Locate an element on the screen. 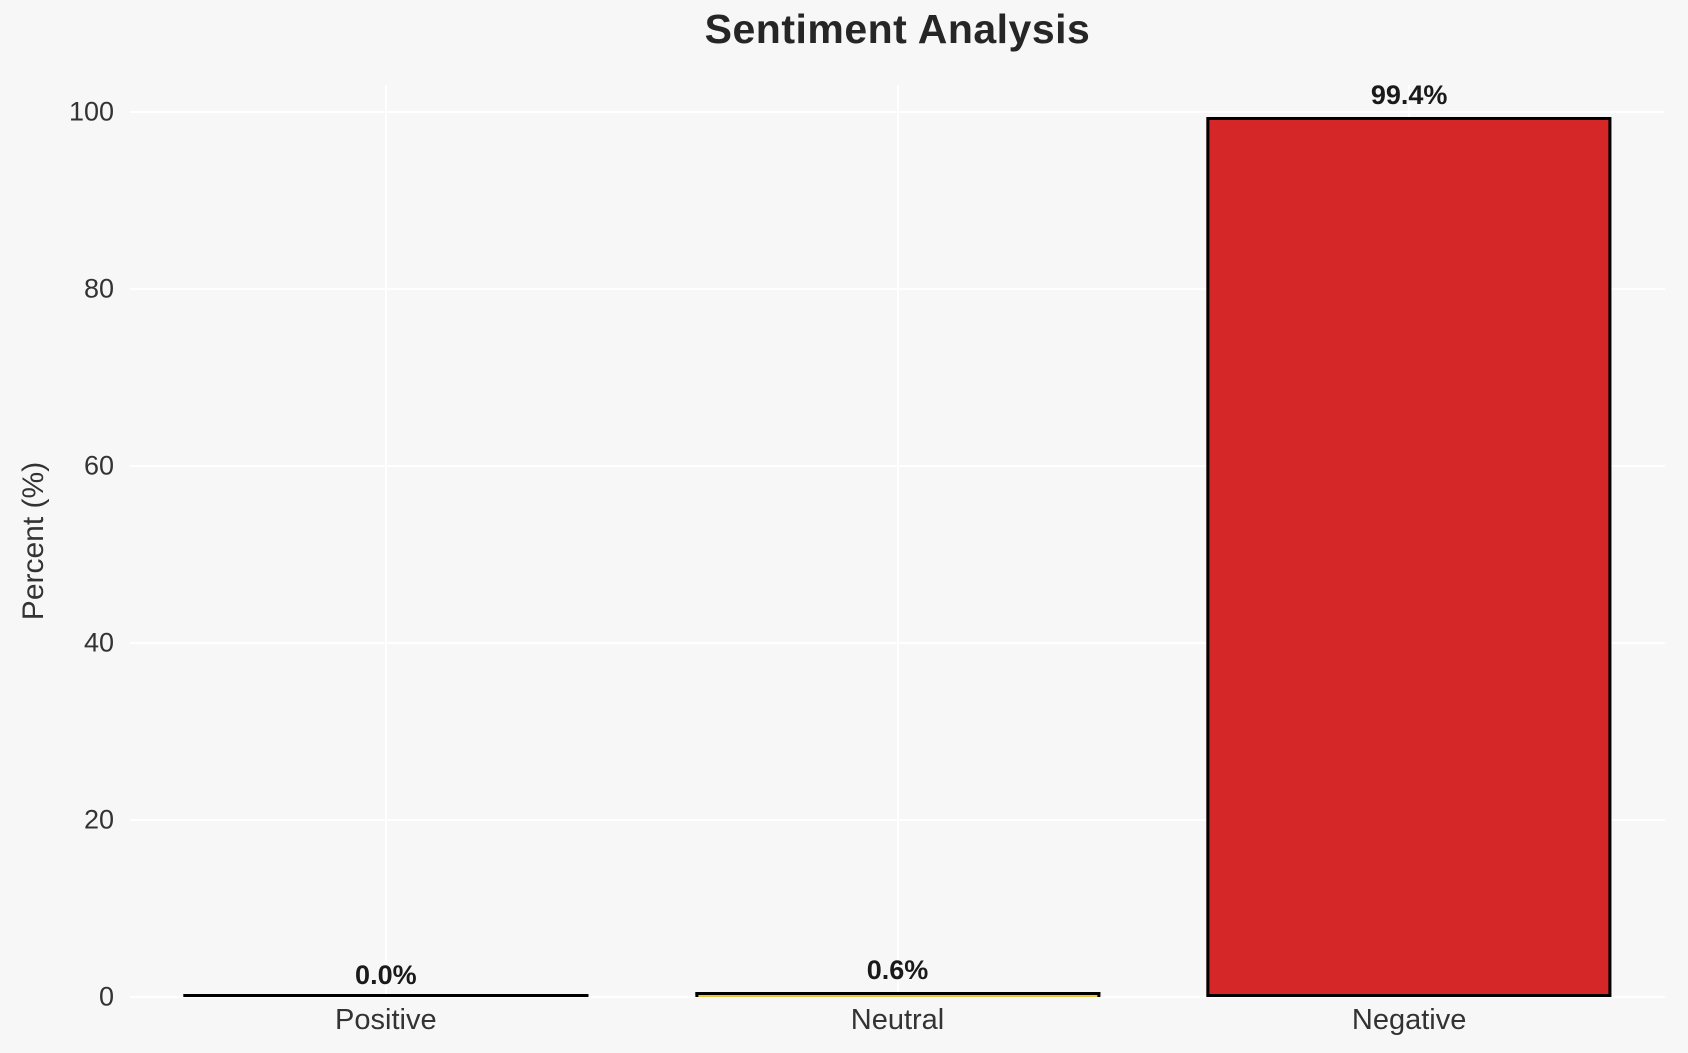  y-tick-label: 100 is located at coordinates (91, 111).